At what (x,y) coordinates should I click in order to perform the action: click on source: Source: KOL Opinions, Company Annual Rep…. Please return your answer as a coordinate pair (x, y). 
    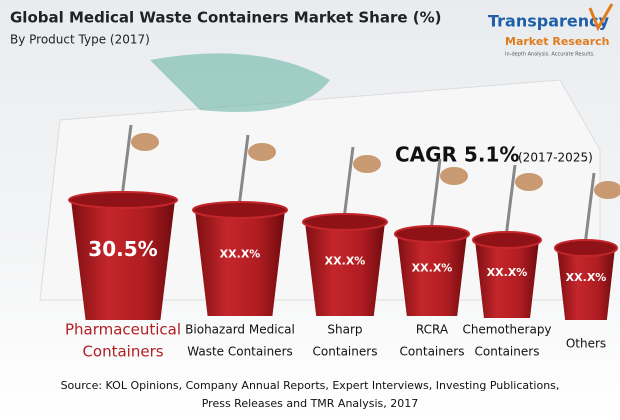
    Looking at the image, I should click on (310, 385).